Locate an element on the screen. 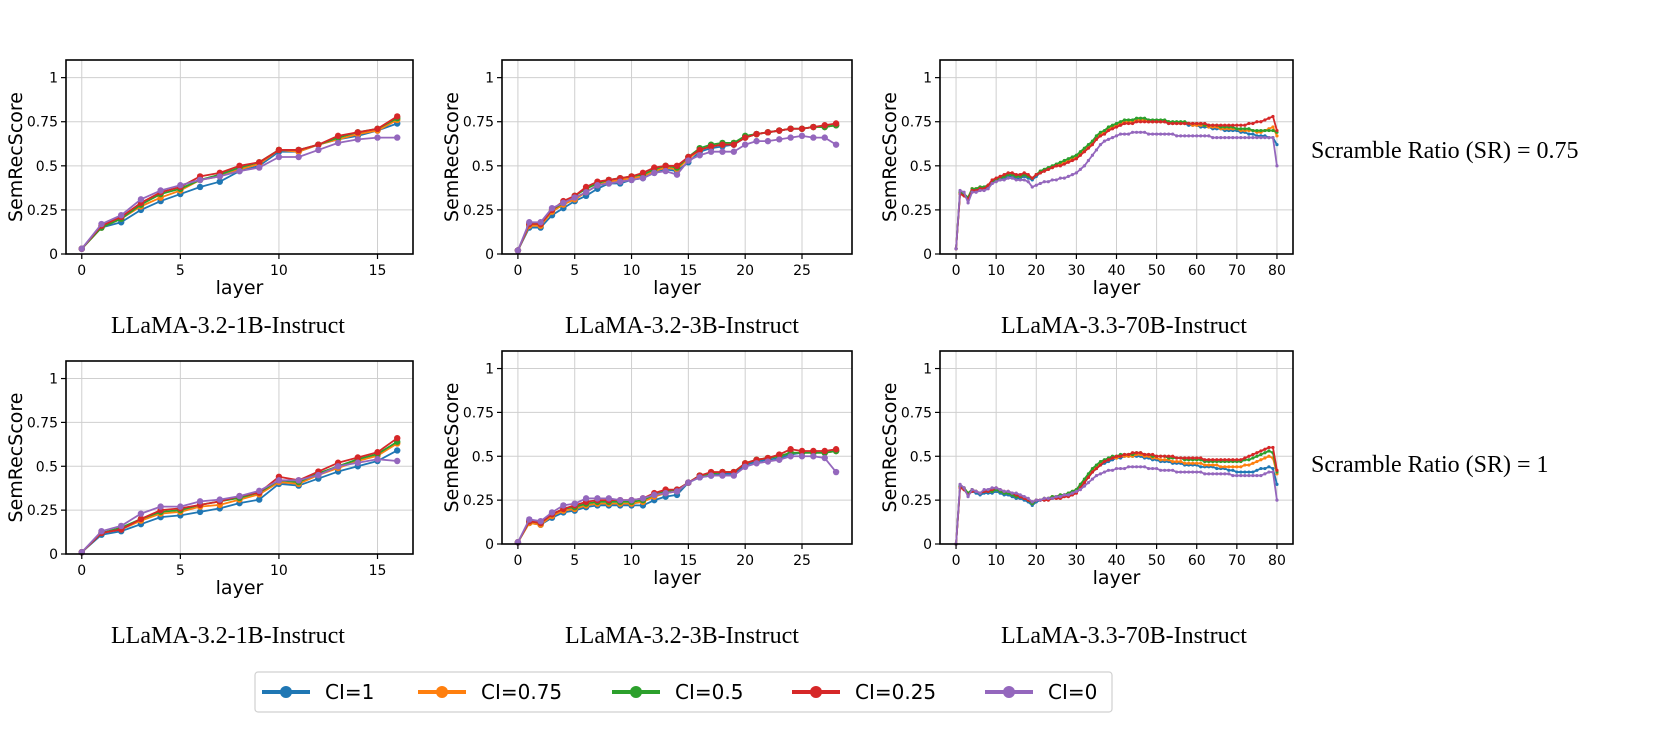 This screenshot has height=744, width=1661. axes-frame is located at coordinates (239, 157).